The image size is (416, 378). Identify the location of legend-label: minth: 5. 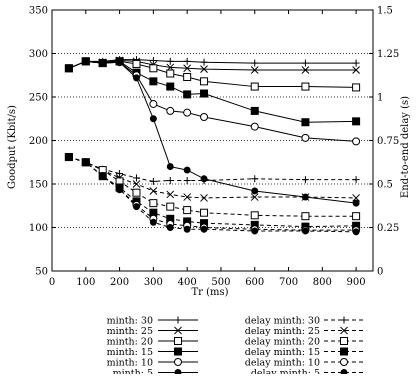
(133, 371).